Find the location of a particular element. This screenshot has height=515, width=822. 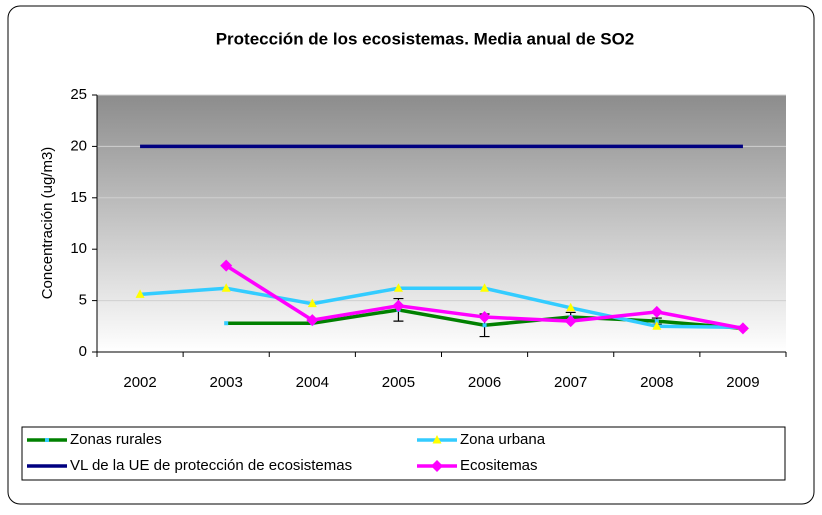

y-tick-label: 5 is located at coordinates (83, 300).